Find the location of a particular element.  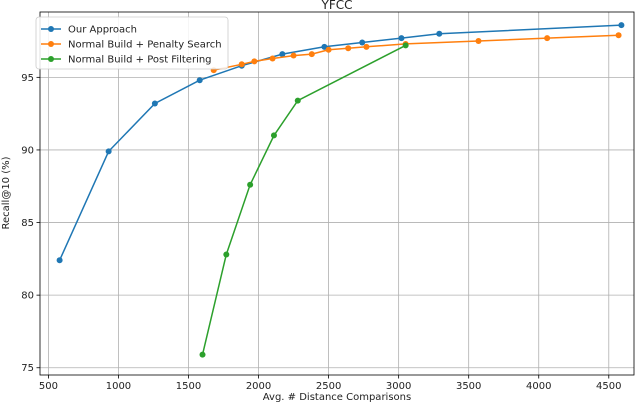

legend-label: Normal Build + Post Filtering is located at coordinates (140, 60).